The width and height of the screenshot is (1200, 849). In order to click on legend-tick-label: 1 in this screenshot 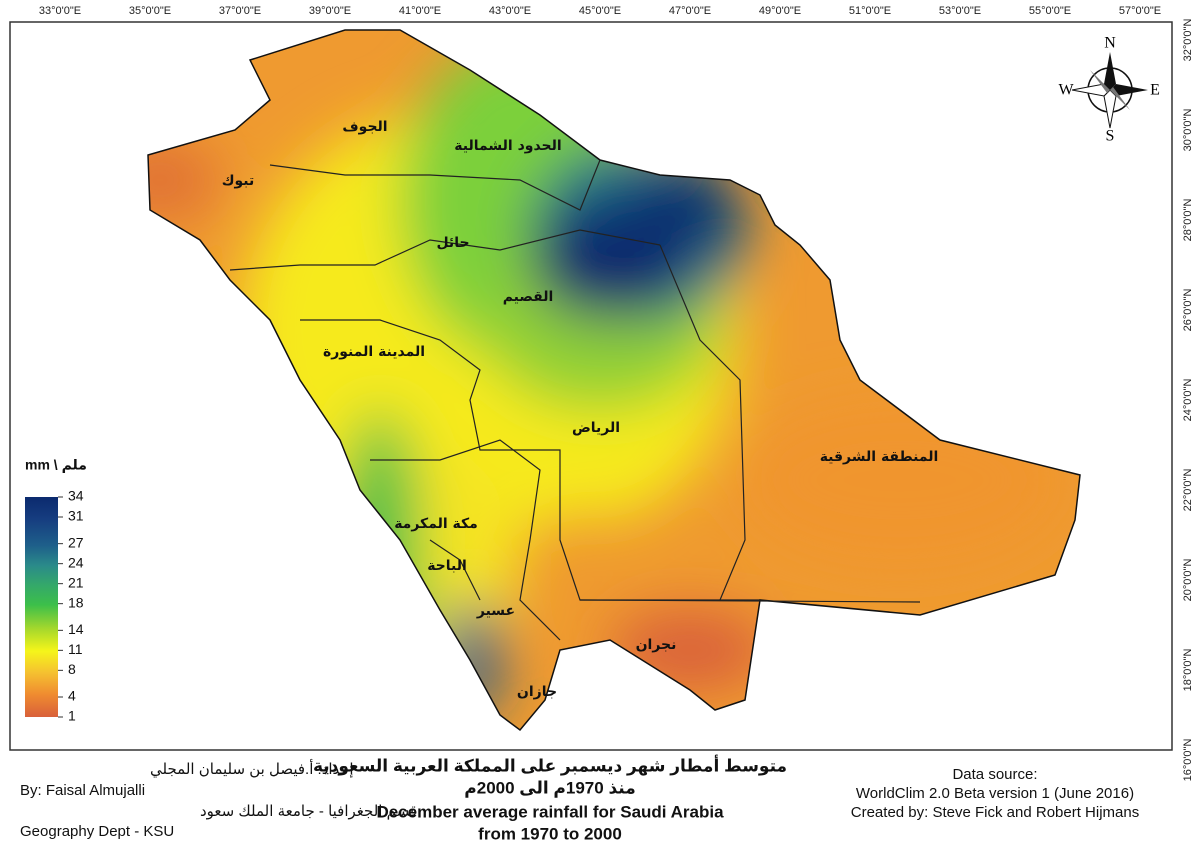, I will do `click(72, 716)`.